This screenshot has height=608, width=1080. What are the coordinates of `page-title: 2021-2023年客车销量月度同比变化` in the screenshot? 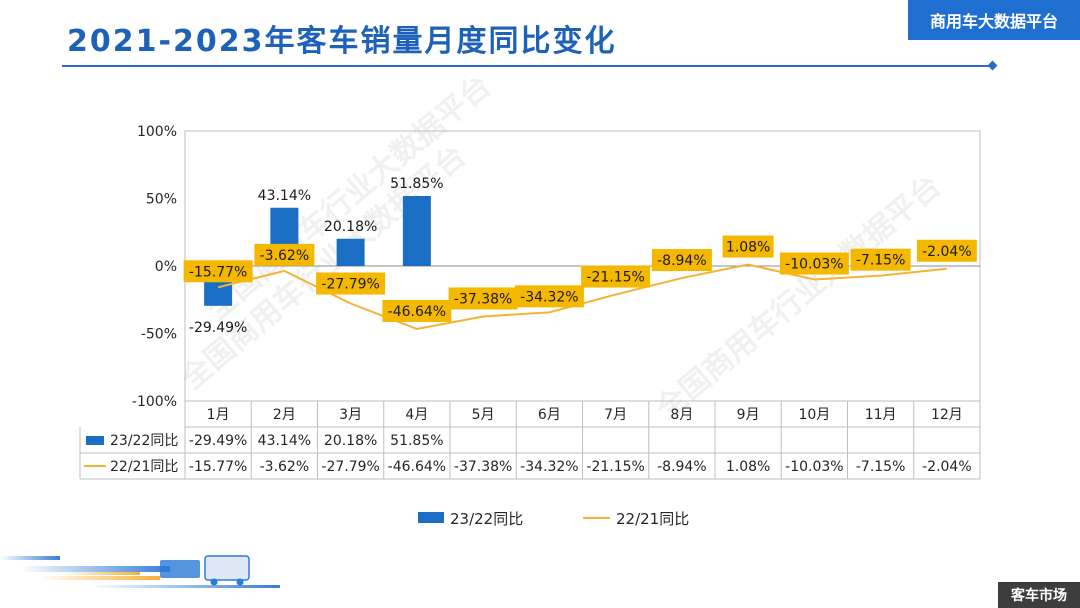 It's located at (342, 41).